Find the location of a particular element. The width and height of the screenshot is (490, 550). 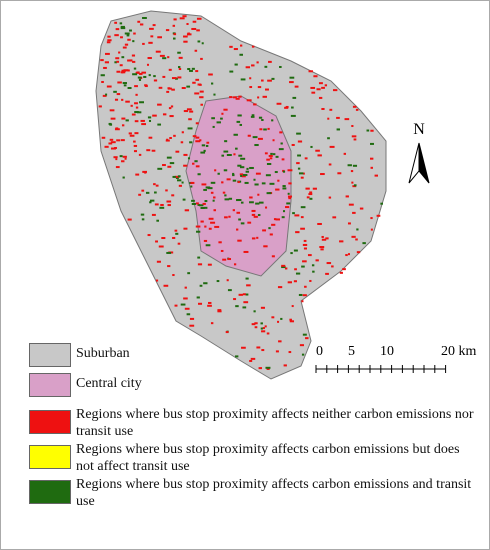

legend-label: Suburban is located at coordinates (103, 353).